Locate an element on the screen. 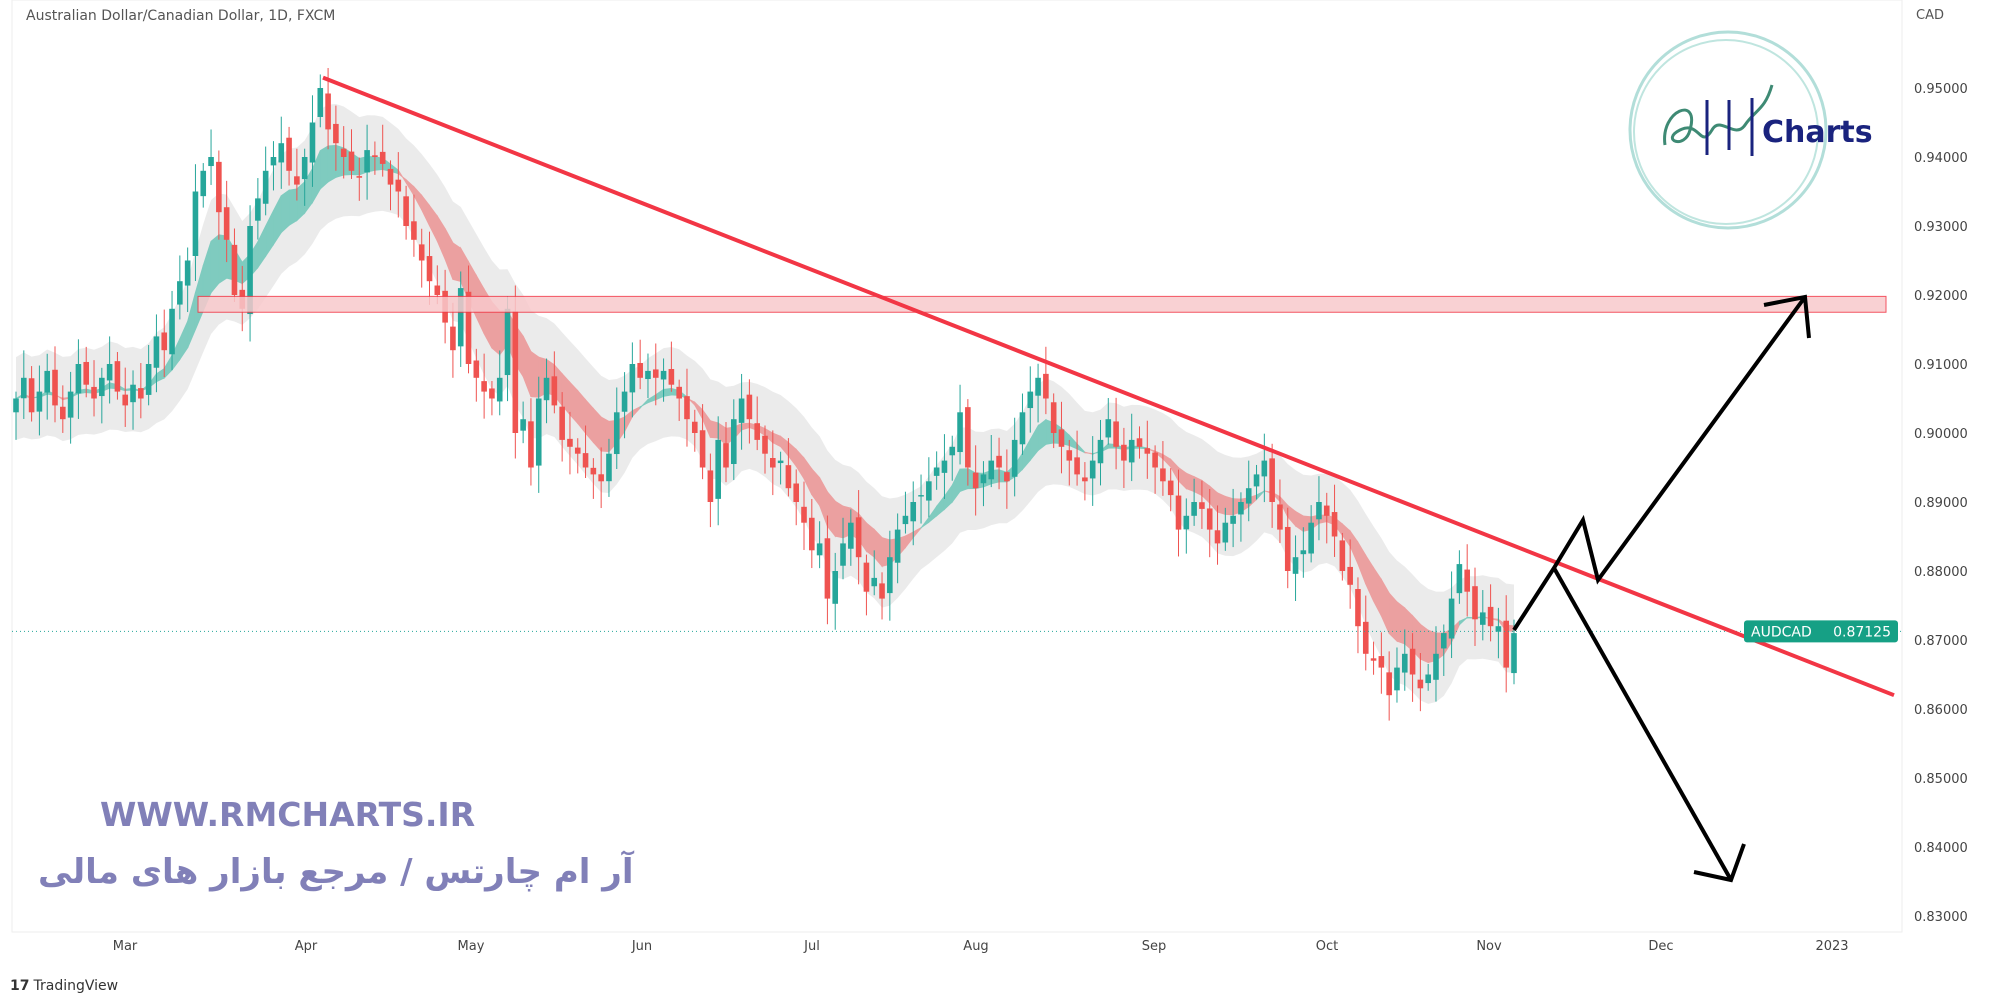  price-tick-label: 0.95000 is located at coordinates (1941, 89).